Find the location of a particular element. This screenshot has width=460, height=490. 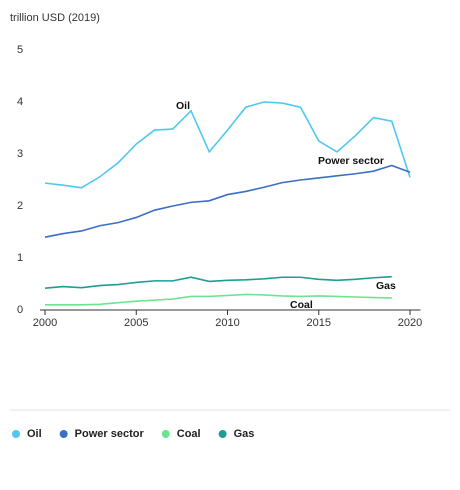

annotation: Gas is located at coordinates (386, 286).